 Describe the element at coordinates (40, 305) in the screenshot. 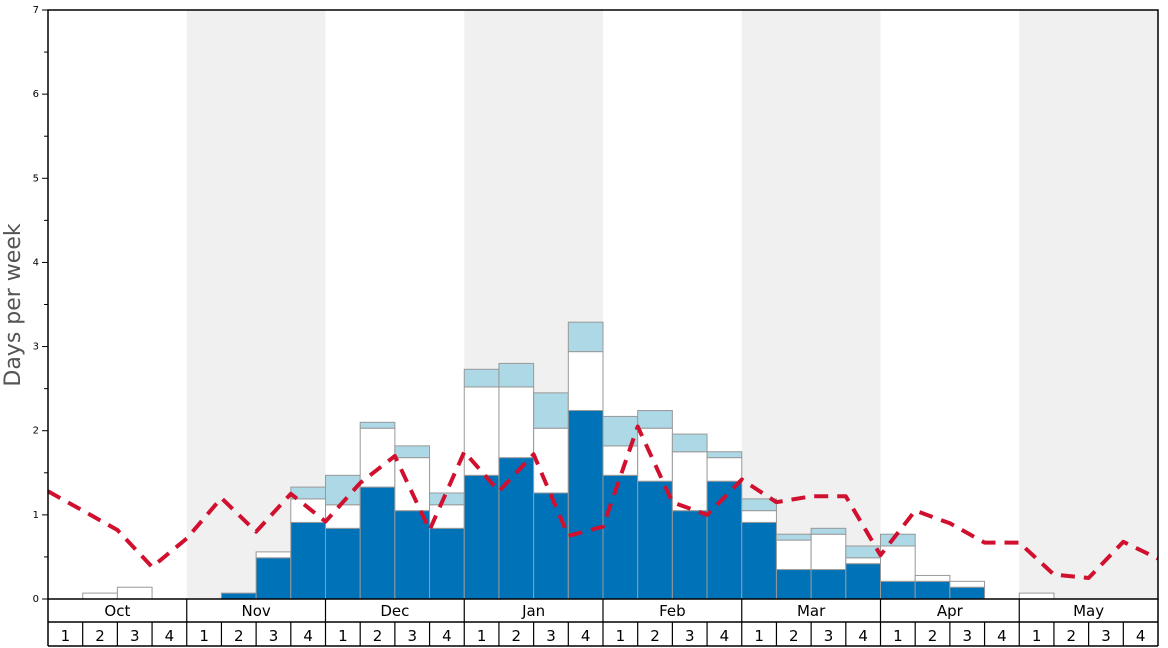

I see `y-axis: 0 1 2 3 4 5 6 7` at that location.